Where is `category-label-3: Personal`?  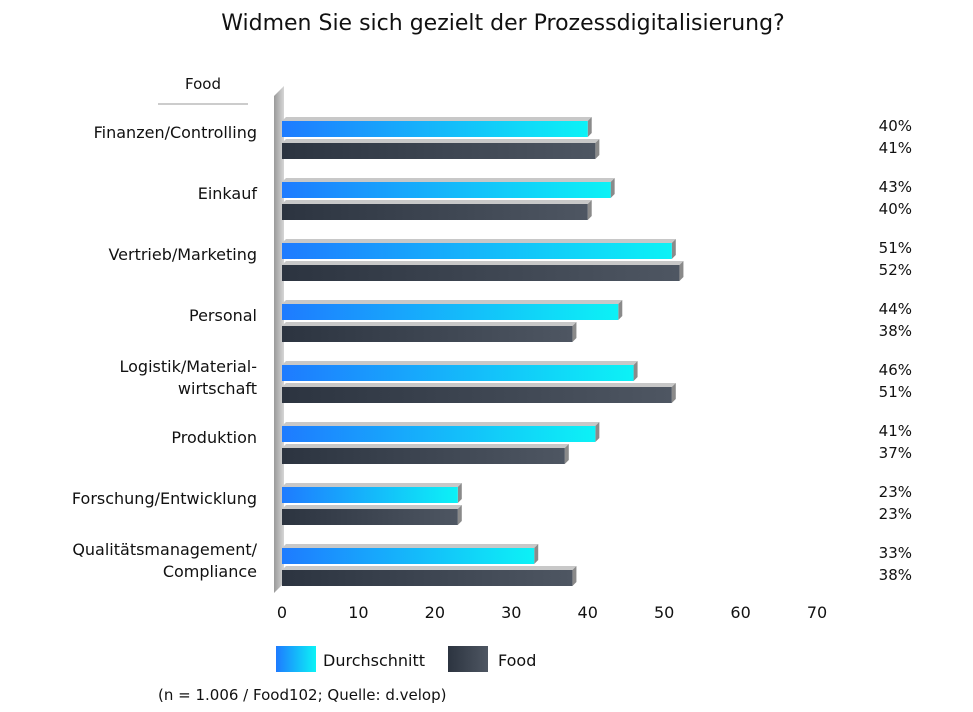
category-label-3: Personal is located at coordinates (223, 315).